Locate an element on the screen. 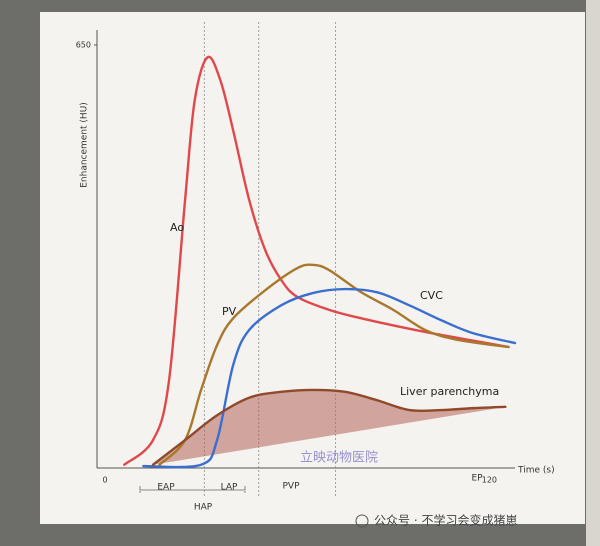  wechat-icon is located at coordinates (362, 521).